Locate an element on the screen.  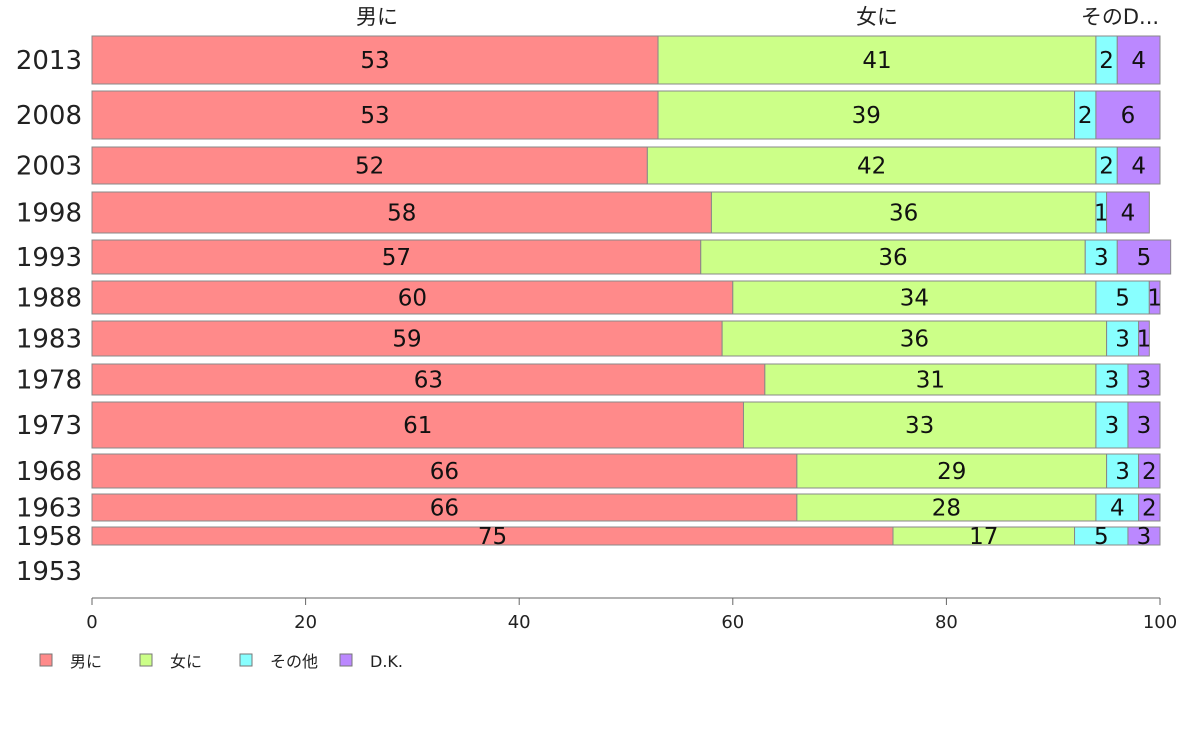
data-label-2008-女に: 39 is located at coordinates (866, 116).